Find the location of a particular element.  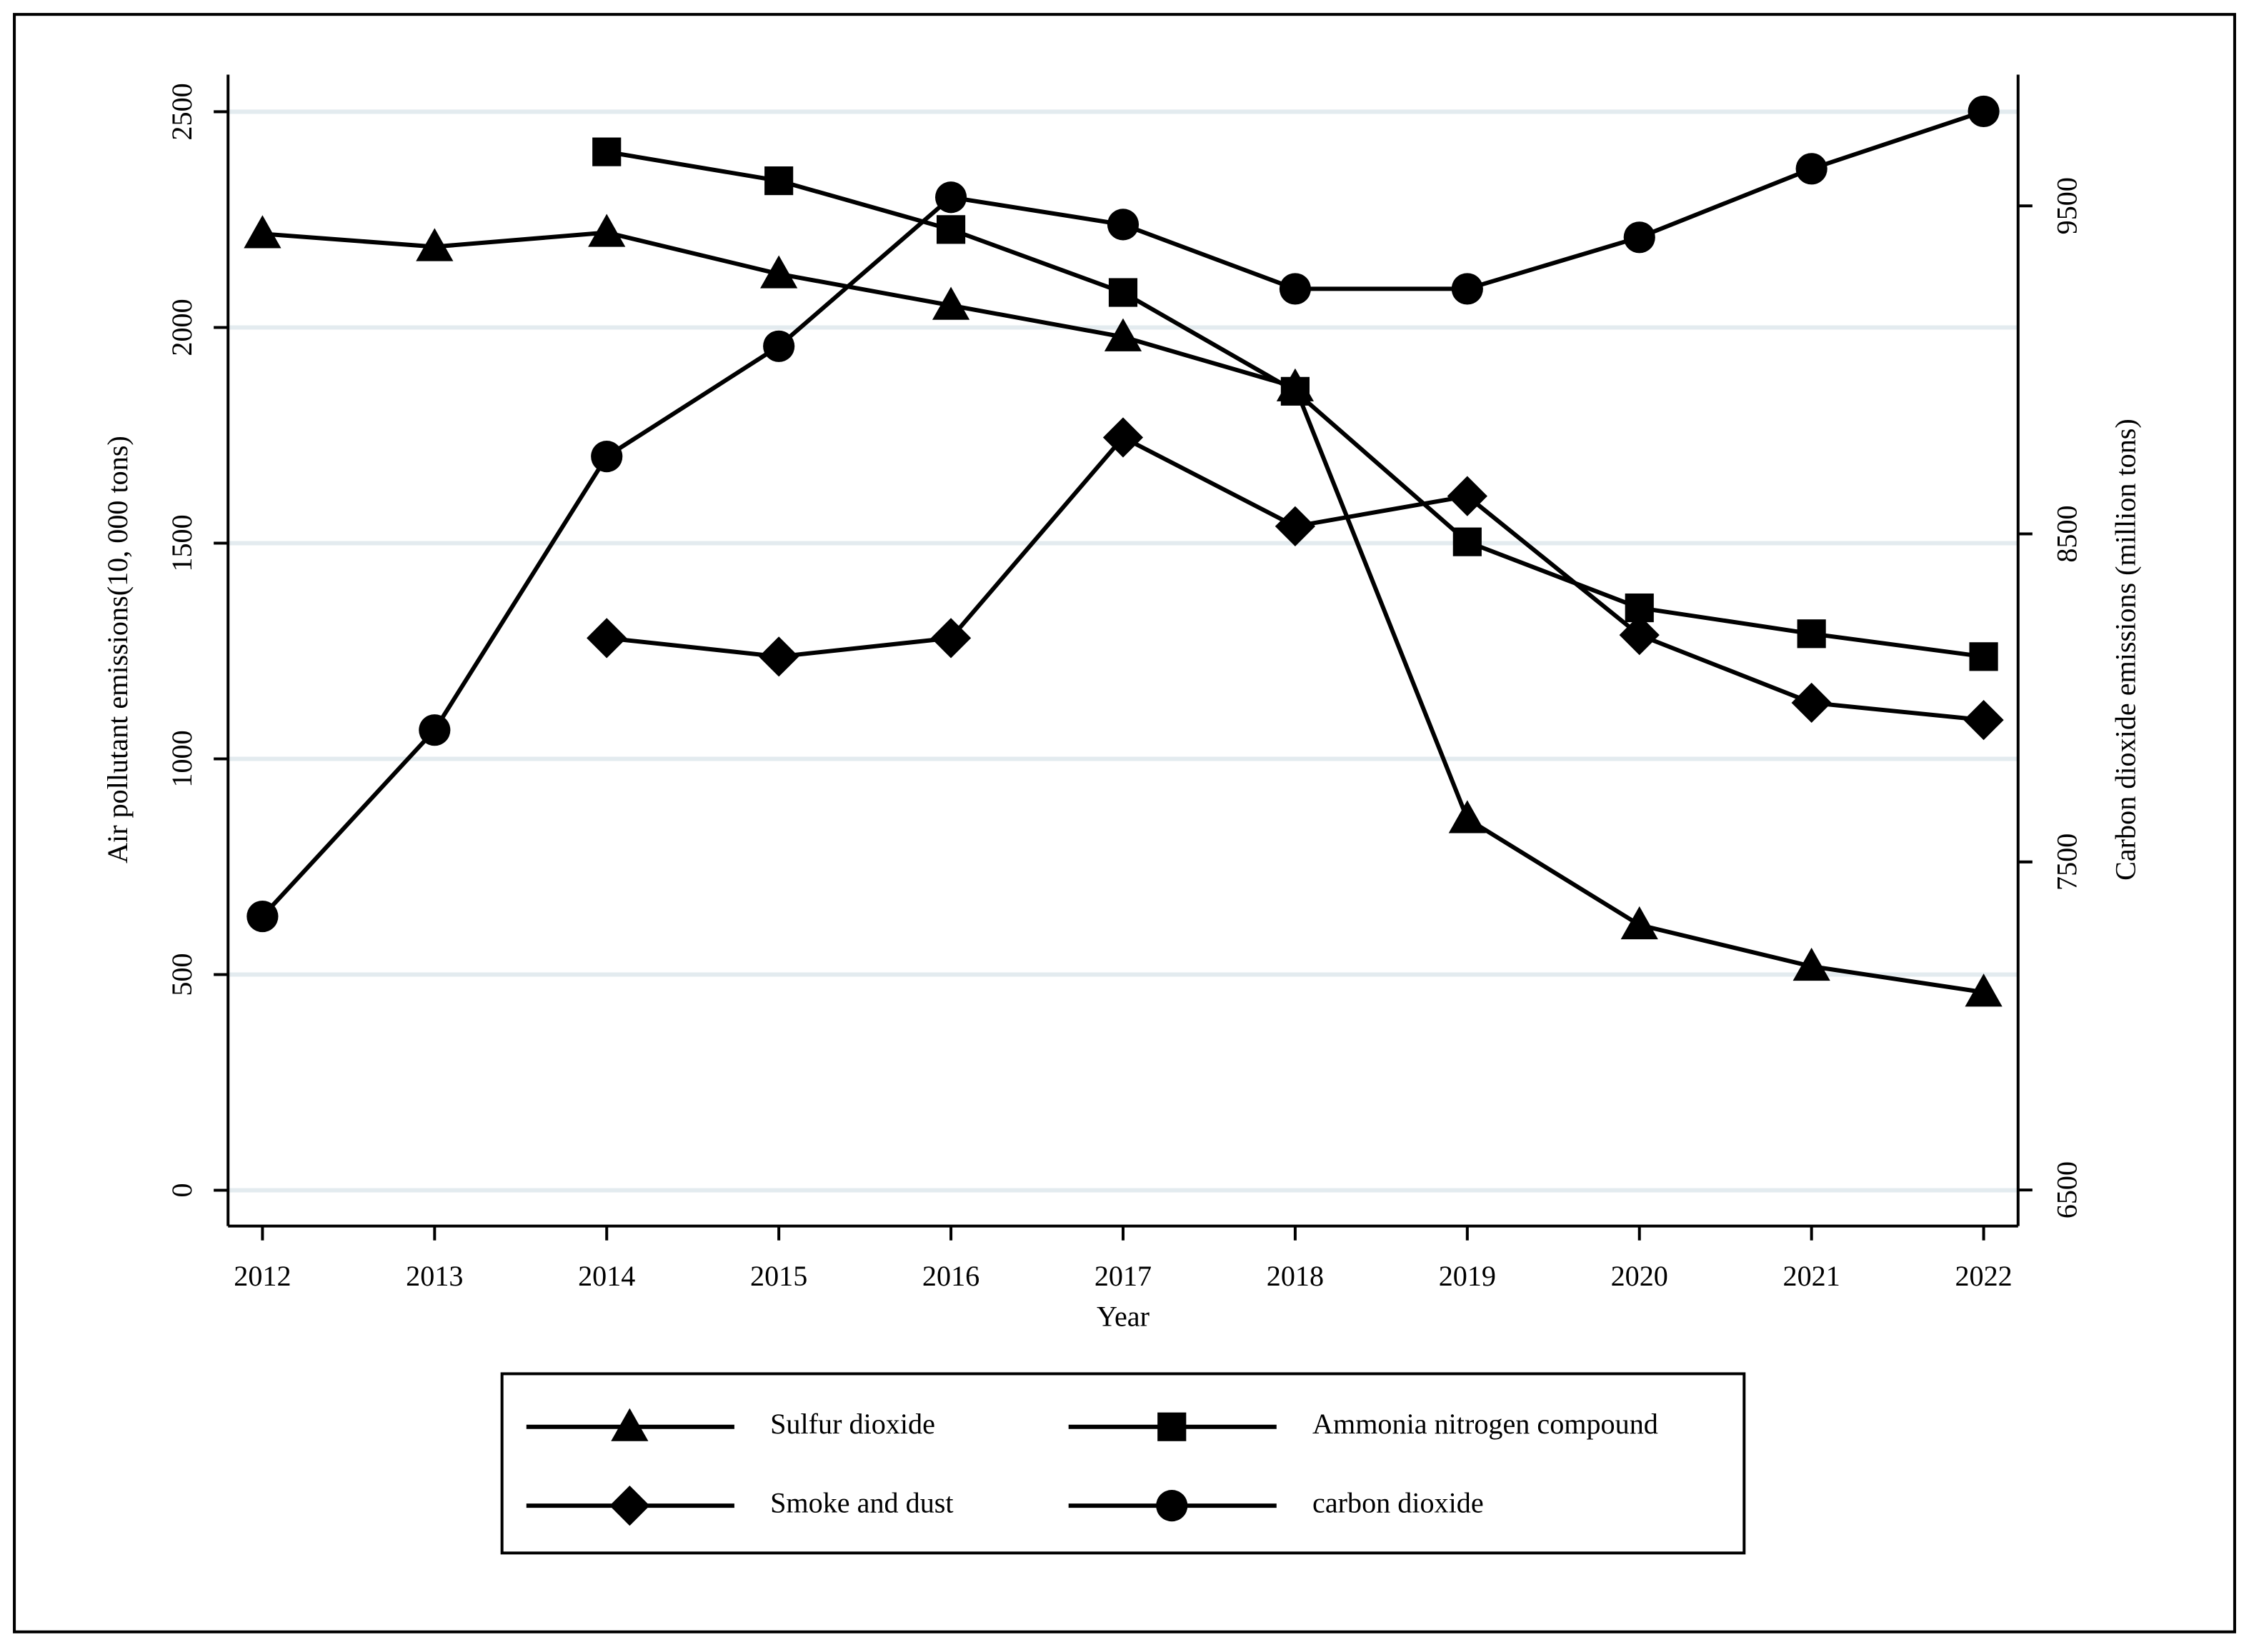

x-tick-label: 2018 is located at coordinates (1295, 1276).